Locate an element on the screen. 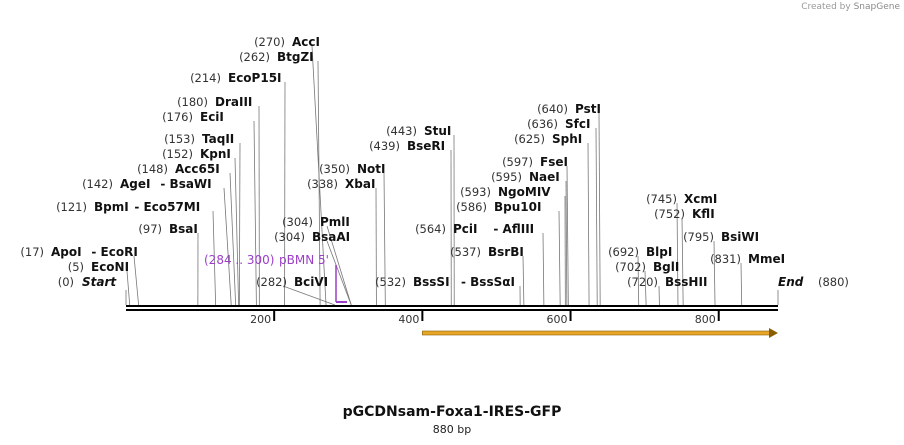 The width and height of the screenshot is (904, 445). site-name: PciI is located at coordinates (465, 229).